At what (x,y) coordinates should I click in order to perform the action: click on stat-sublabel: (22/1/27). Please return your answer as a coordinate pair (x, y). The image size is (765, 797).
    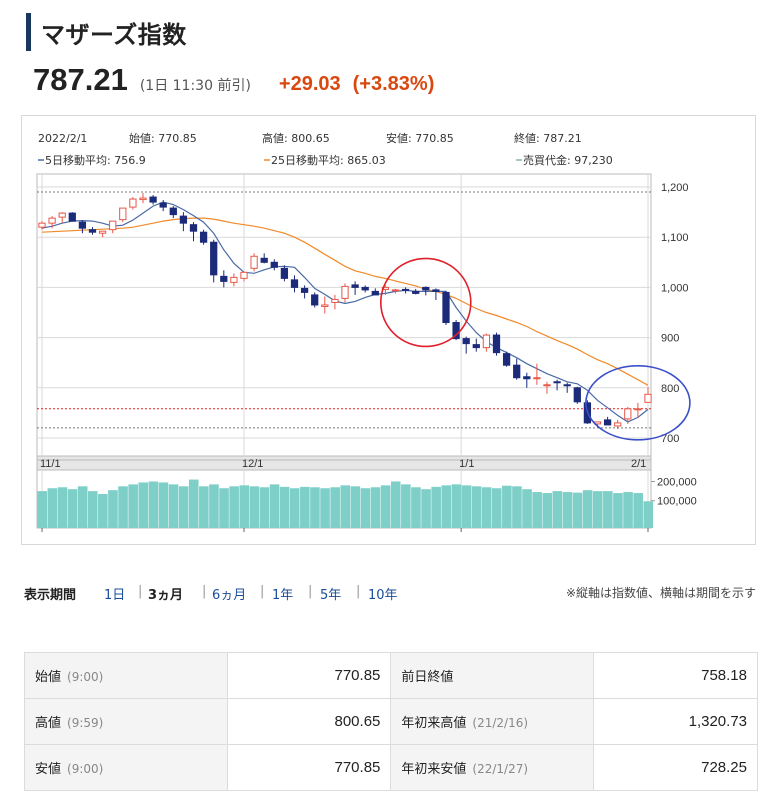
    Looking at the image, I should click on (500, 769).